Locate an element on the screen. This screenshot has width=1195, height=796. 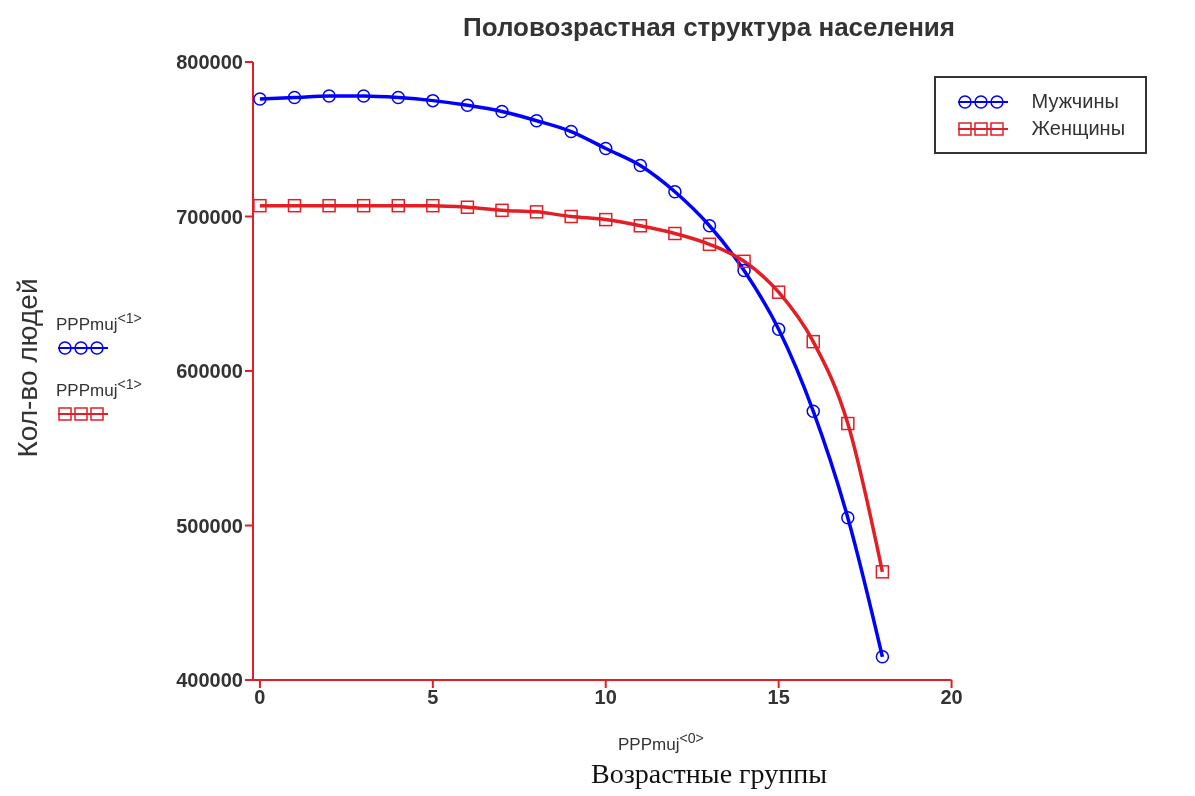
y-tick-label: 700000 is located at coordinates (209, 216).